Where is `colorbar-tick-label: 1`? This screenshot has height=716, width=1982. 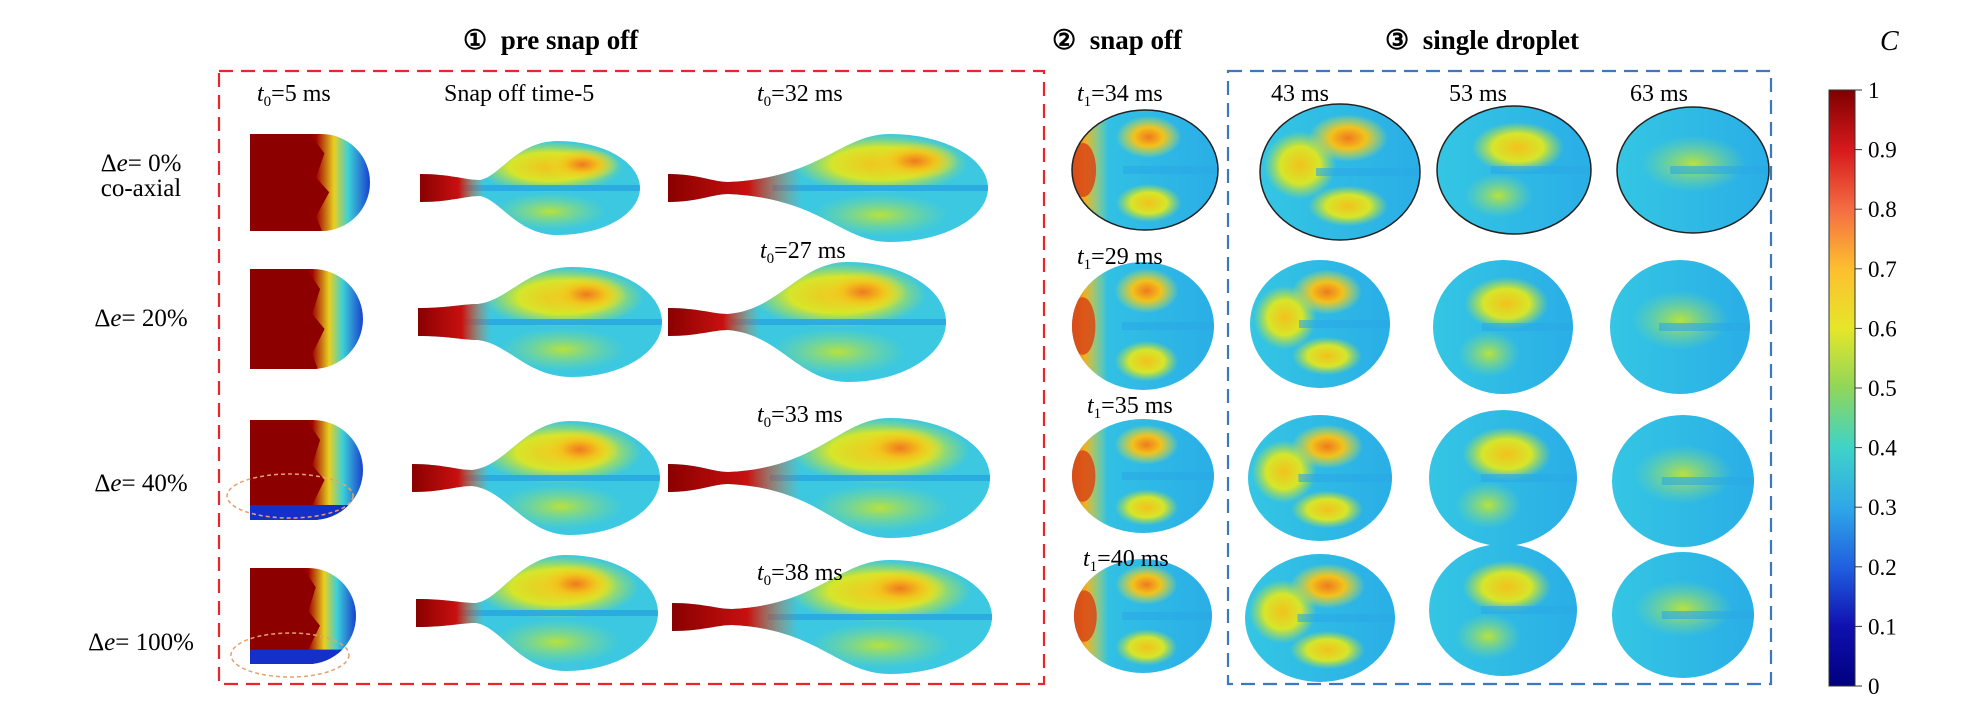 colorbar-tick-label: 1 is located at coordinates (1874, 90).